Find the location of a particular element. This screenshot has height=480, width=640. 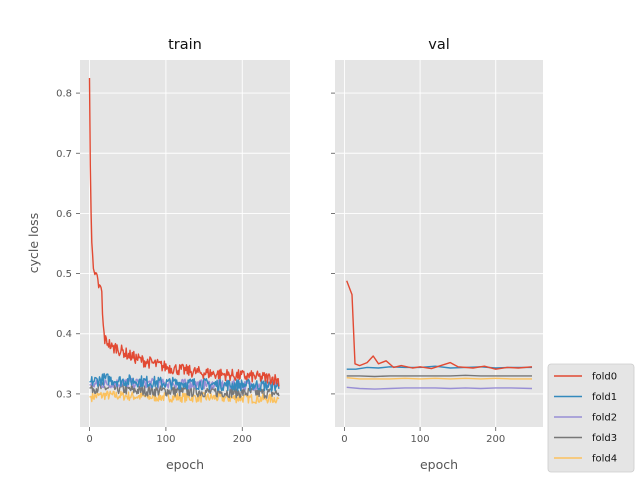

val-line-fold3 is located at coordinates (439, 376).